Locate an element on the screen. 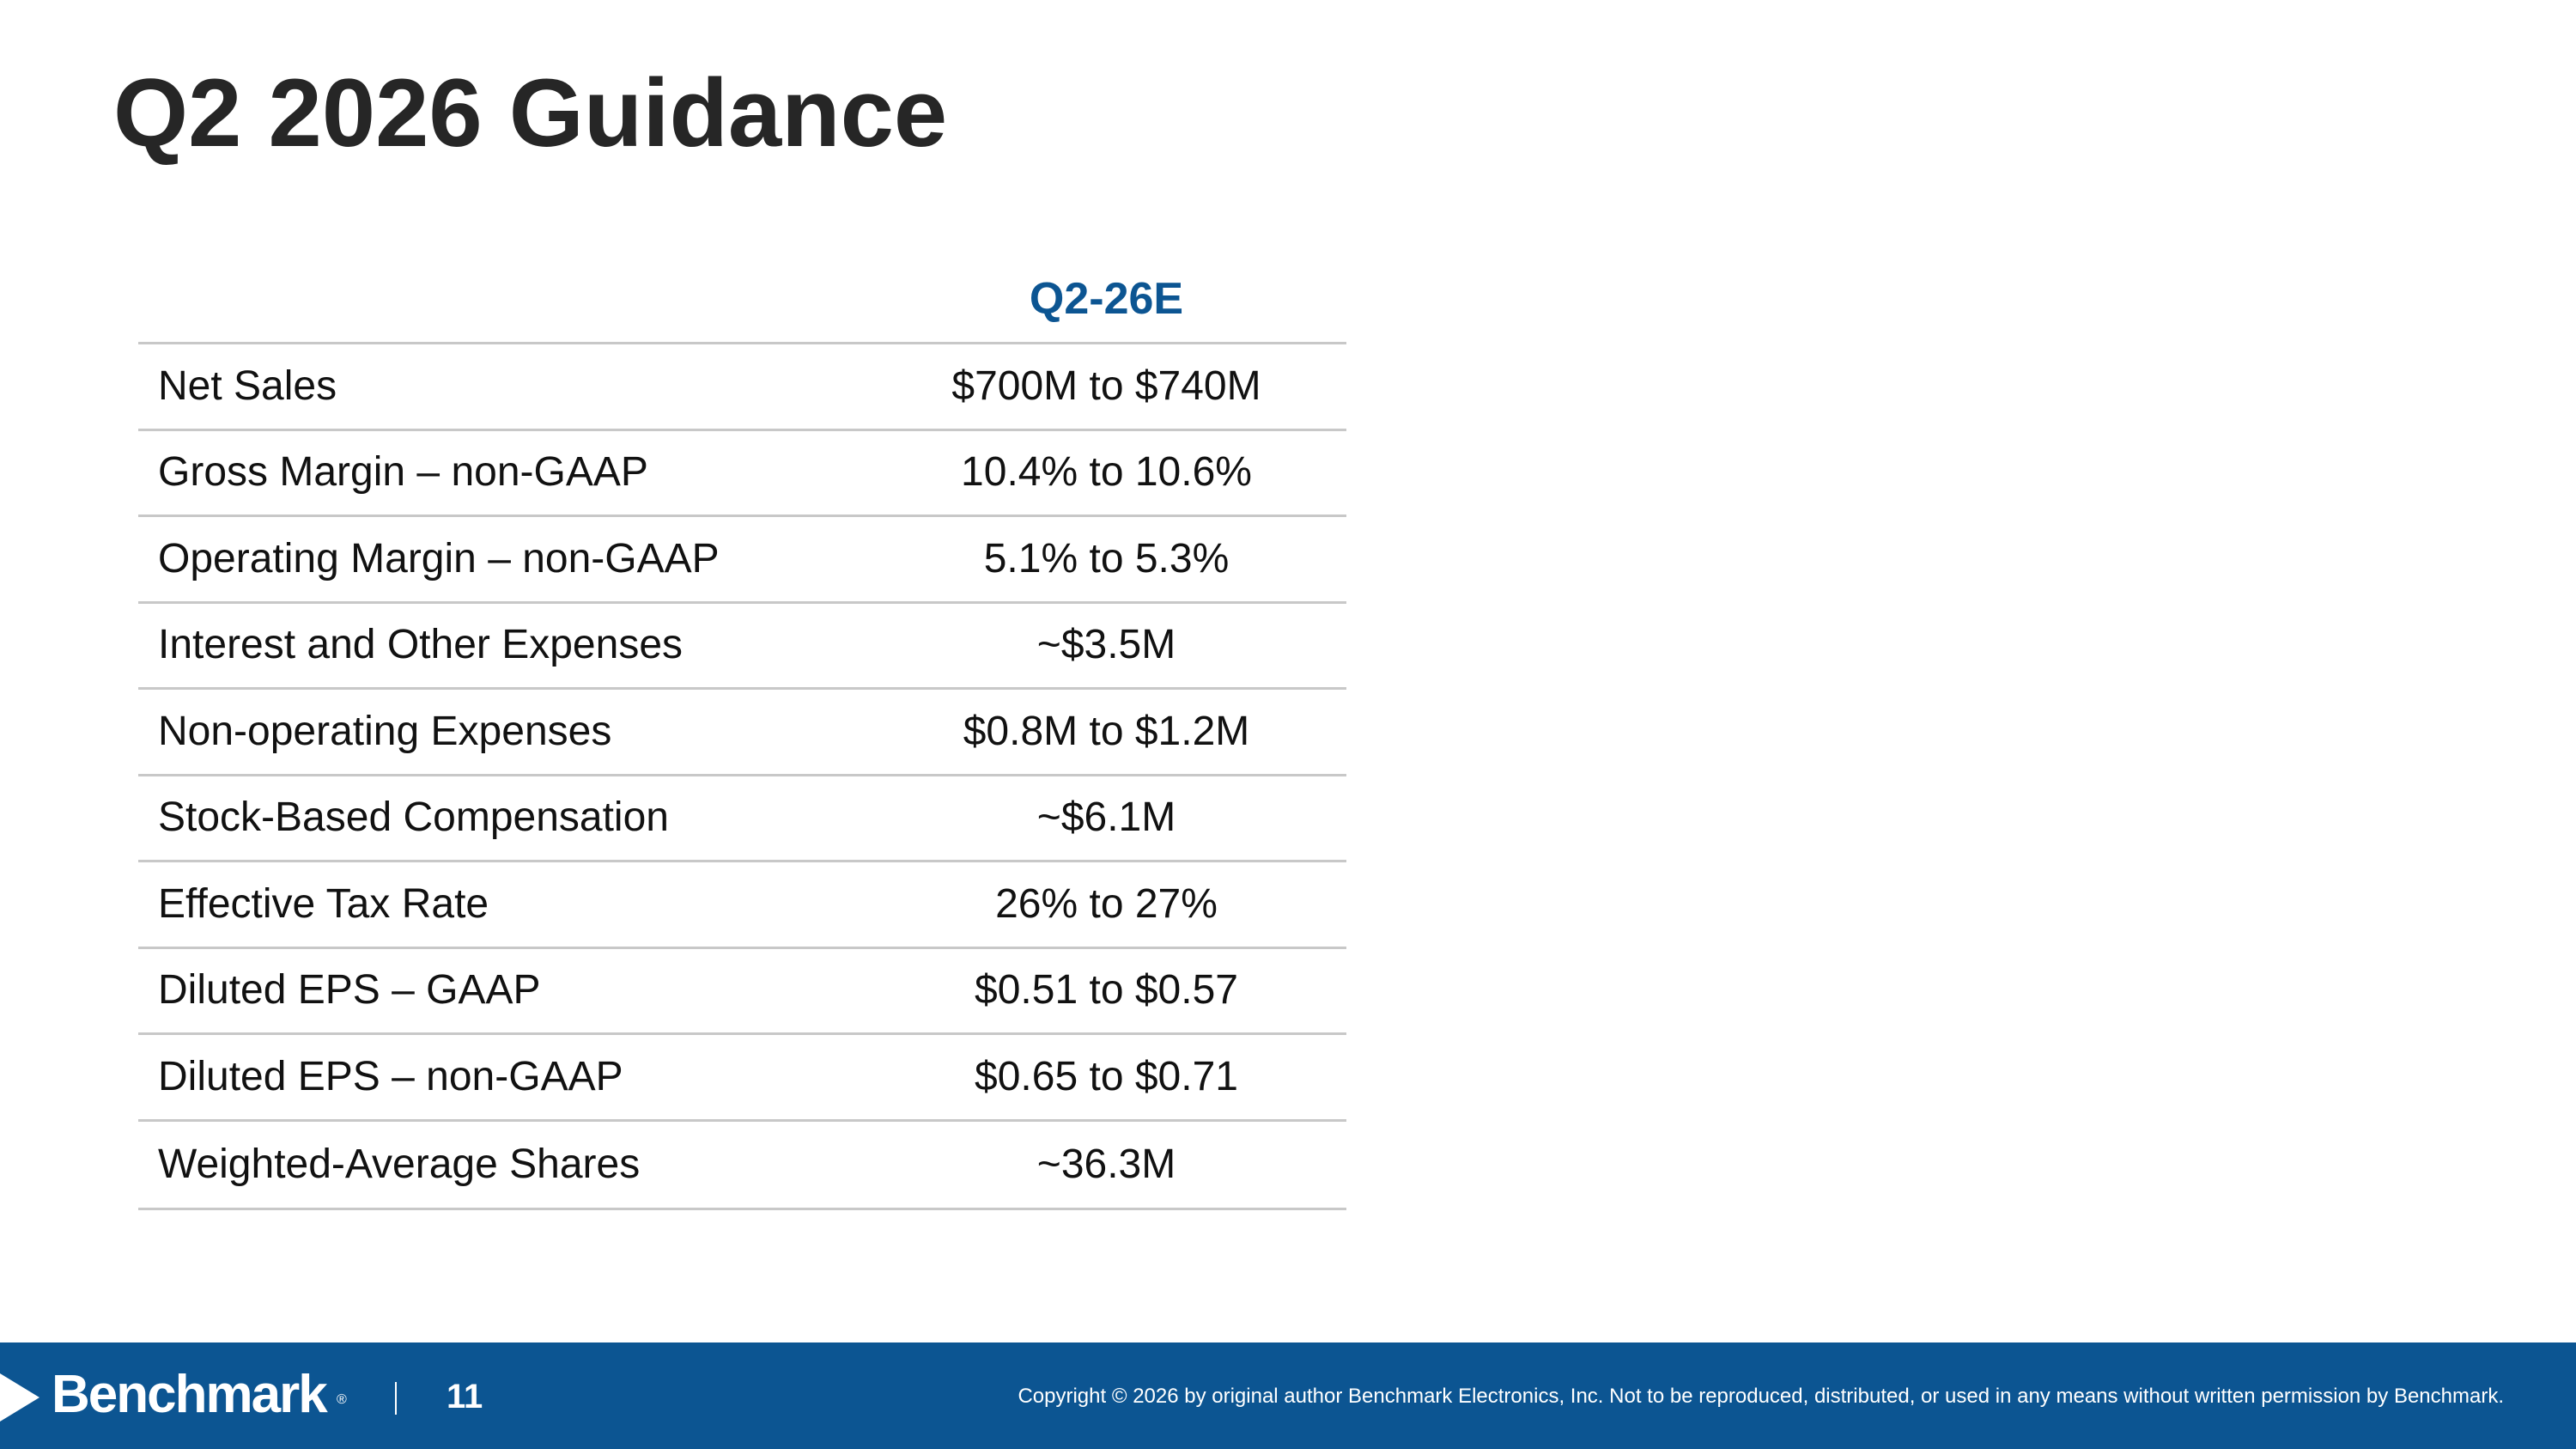  column-header-q2-26e: Q2-26E is located at coordinates (1107, 299).